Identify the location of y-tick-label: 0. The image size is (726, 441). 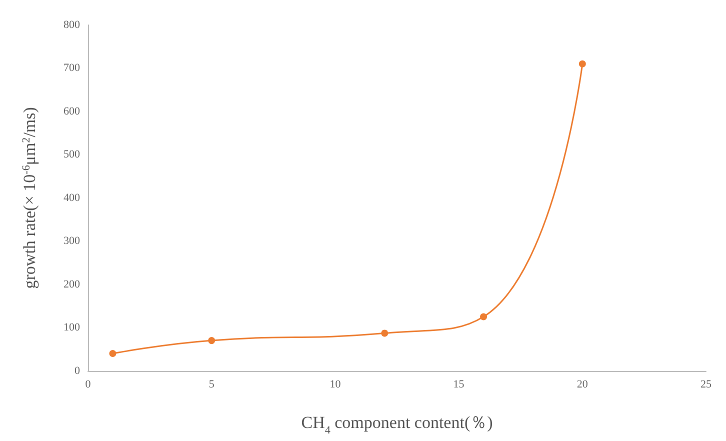
(77, 370).